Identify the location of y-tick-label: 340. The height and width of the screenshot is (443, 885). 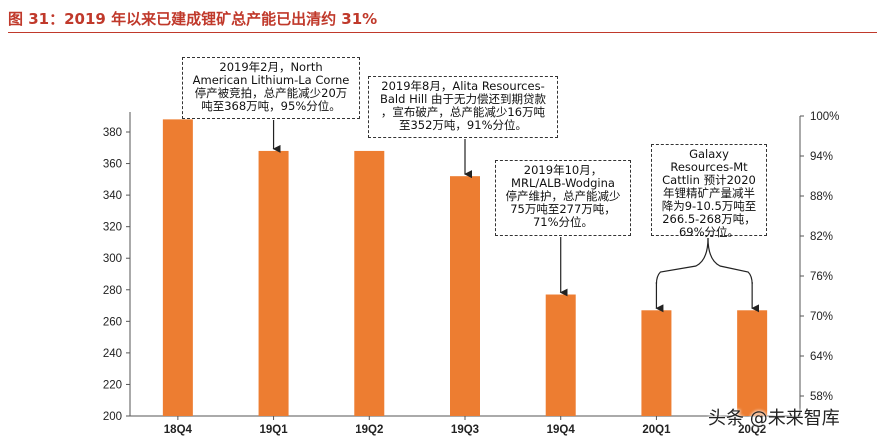
(112, 196).